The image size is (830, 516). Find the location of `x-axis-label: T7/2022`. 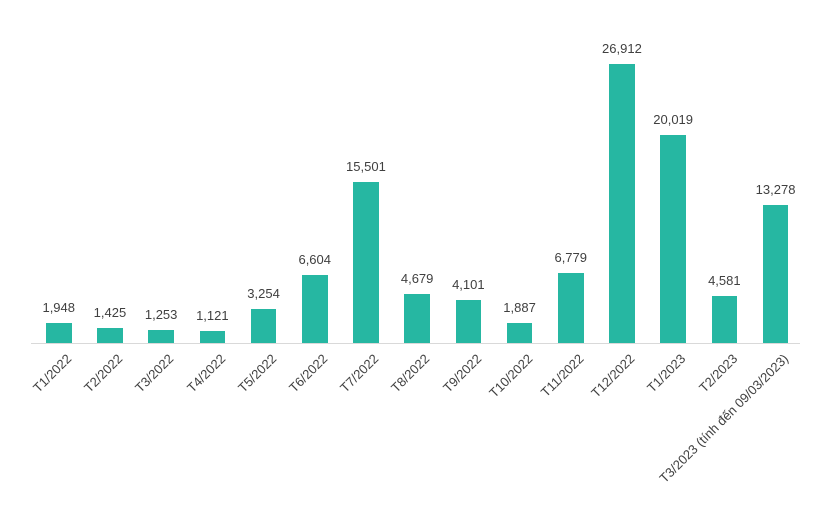

x-axis-label: T7/2022 is located at coordinates (359, 373).